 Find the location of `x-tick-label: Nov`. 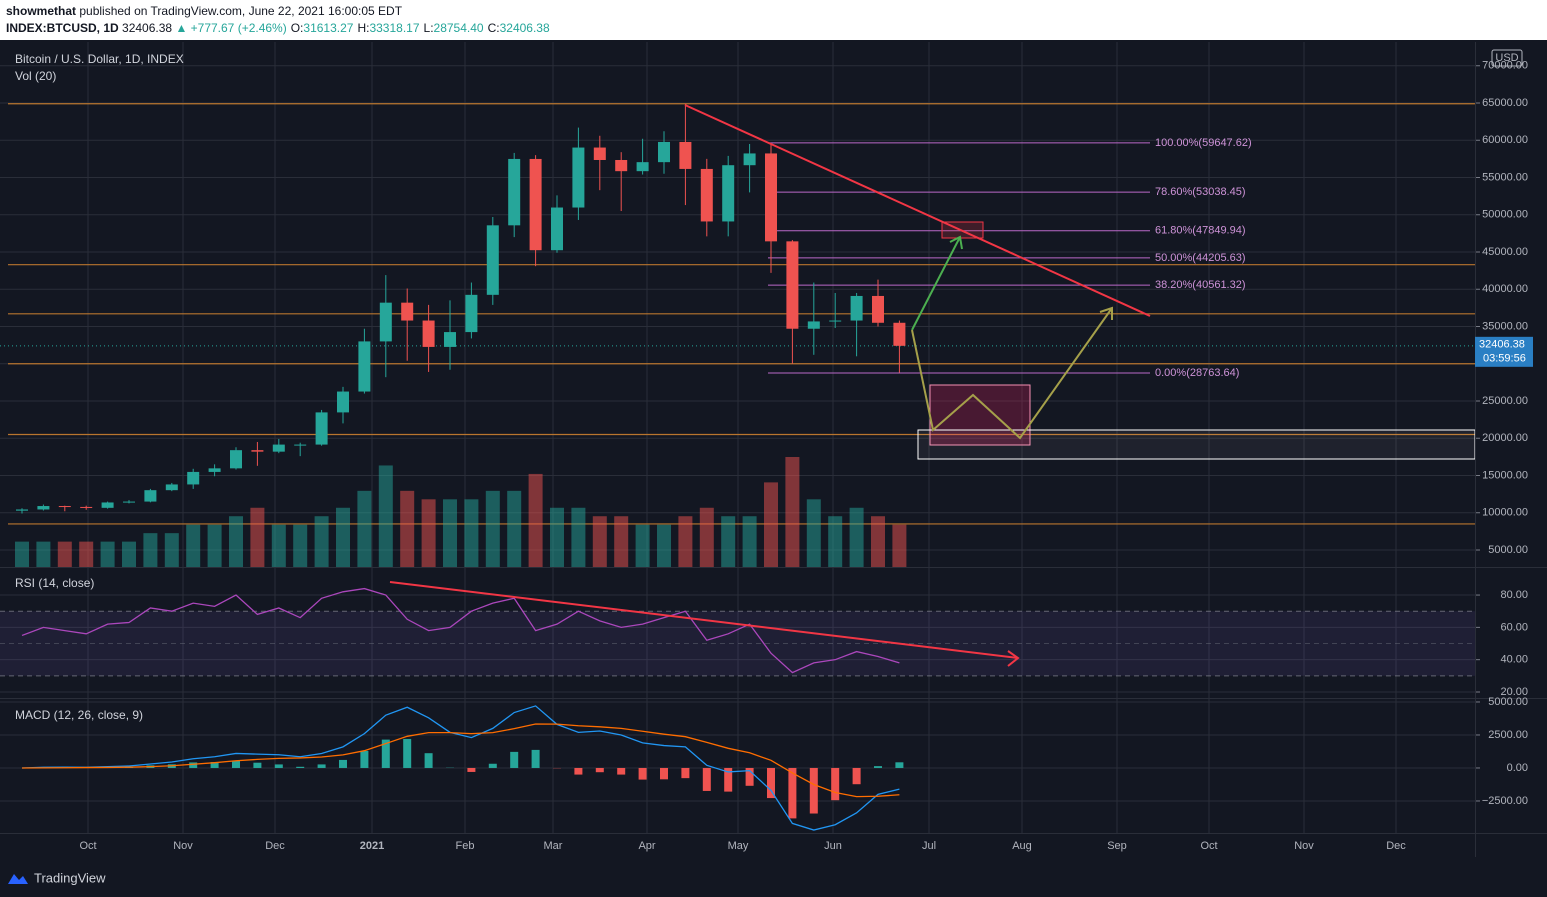

x-tick-label: Nov is located at coordinates (183, 846).